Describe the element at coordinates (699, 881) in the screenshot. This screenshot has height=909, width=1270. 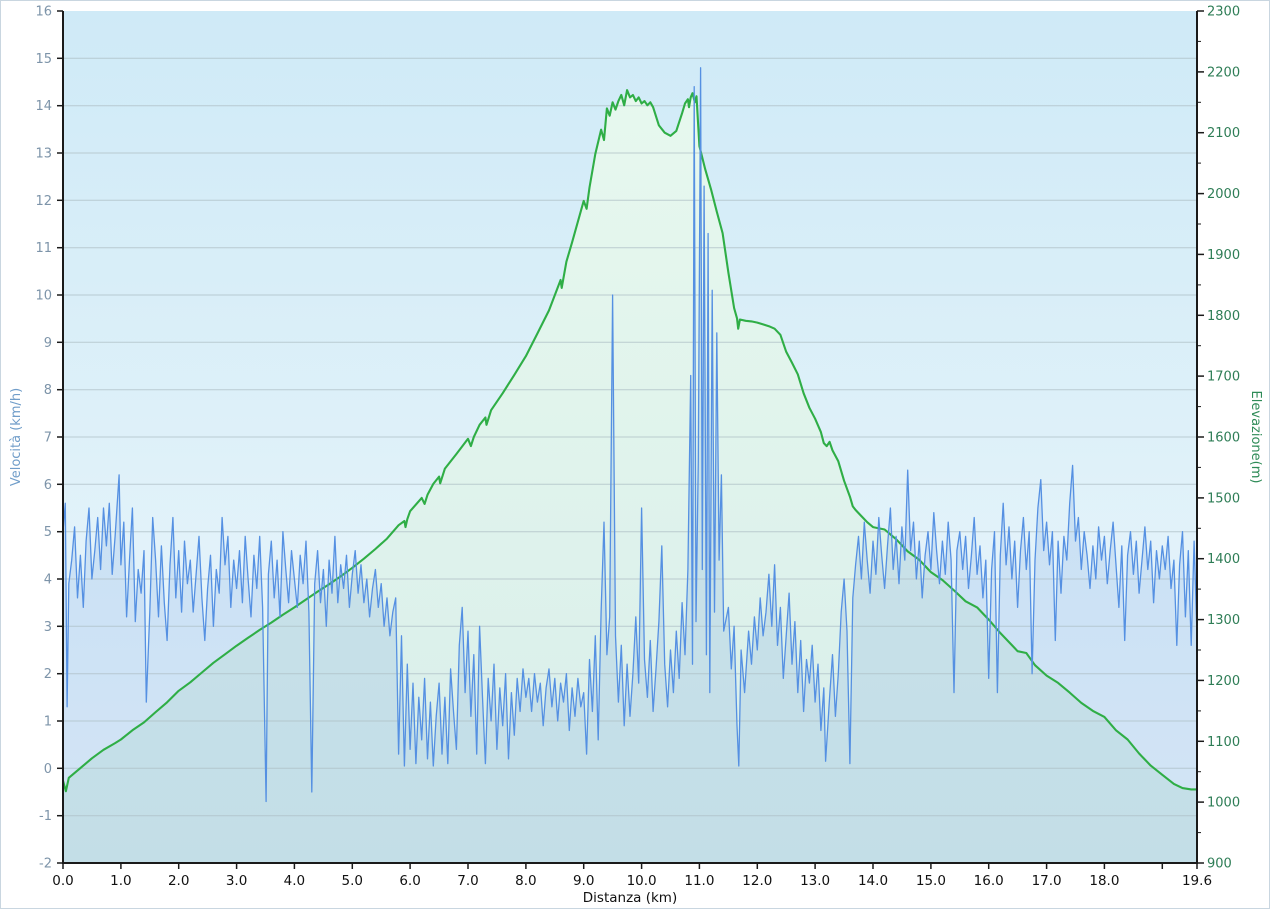
I see `x-tick-label: 11.0` at that location.